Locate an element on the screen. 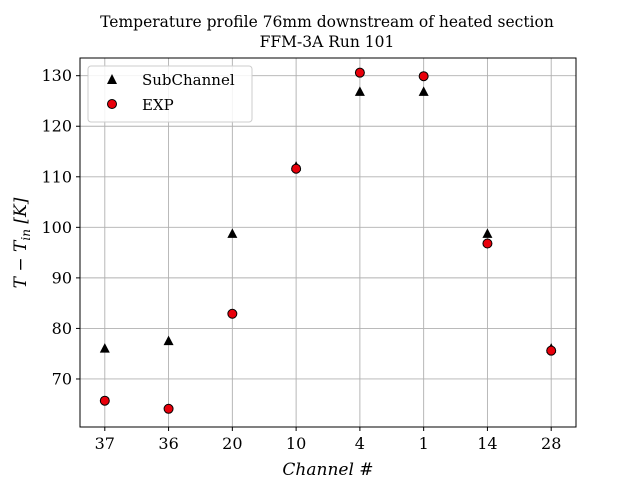 This screenshot has width=640, height=480. y-tick-label: 80 is located at coordinates (62, 328).